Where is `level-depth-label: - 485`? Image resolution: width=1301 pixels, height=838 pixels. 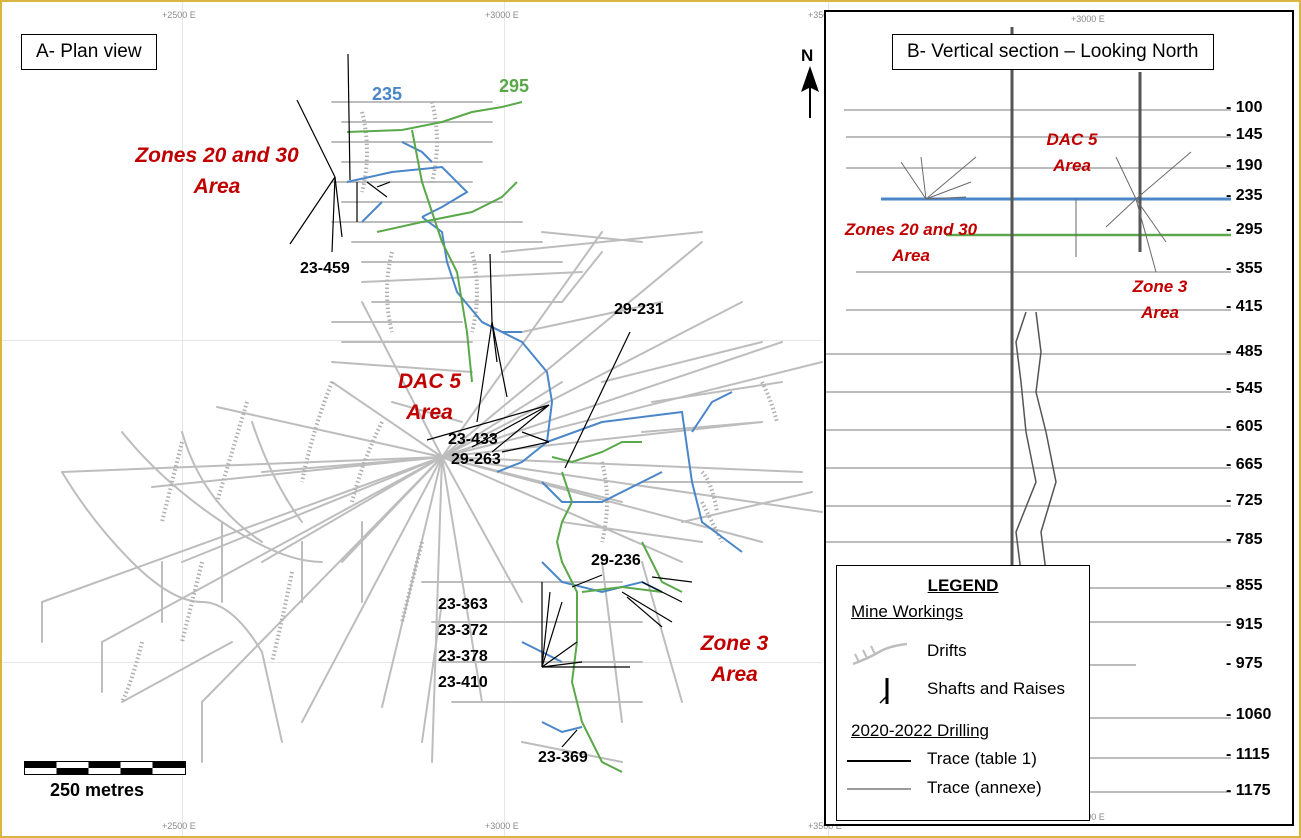
level-depth-label: - 485 is located at coordinates (1244, 351).